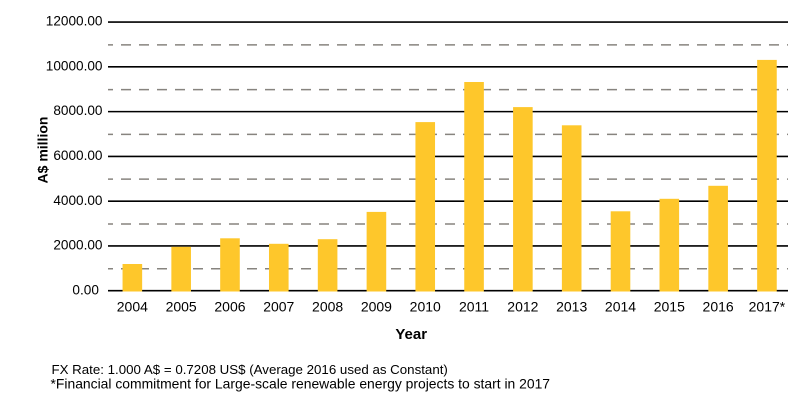 The height and width of the screenshot is (417, 808). I want to click on svg-text: 6000.00, so click(78, 155).